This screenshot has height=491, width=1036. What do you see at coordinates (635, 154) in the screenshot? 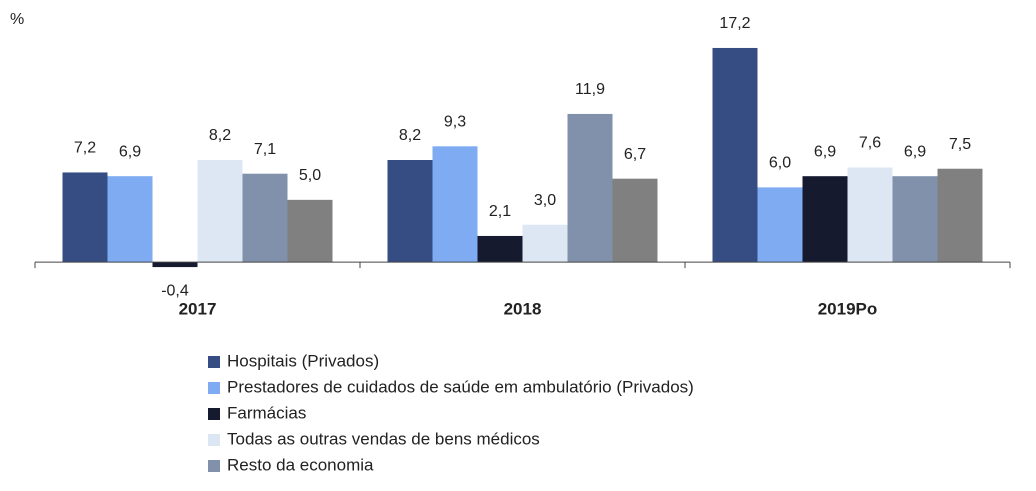
I see `value-label: 6,7` at bounding box center [635, 154].